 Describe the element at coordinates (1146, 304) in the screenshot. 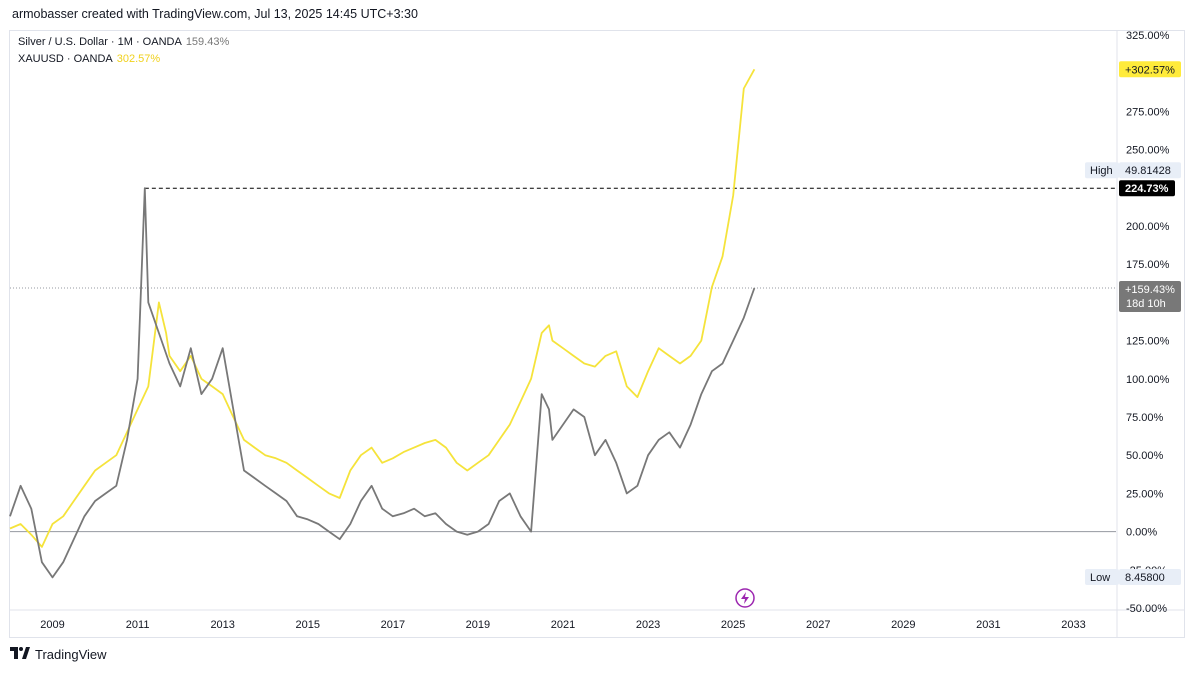

I see `silver-countdown-text: 18d 10h` at that location.